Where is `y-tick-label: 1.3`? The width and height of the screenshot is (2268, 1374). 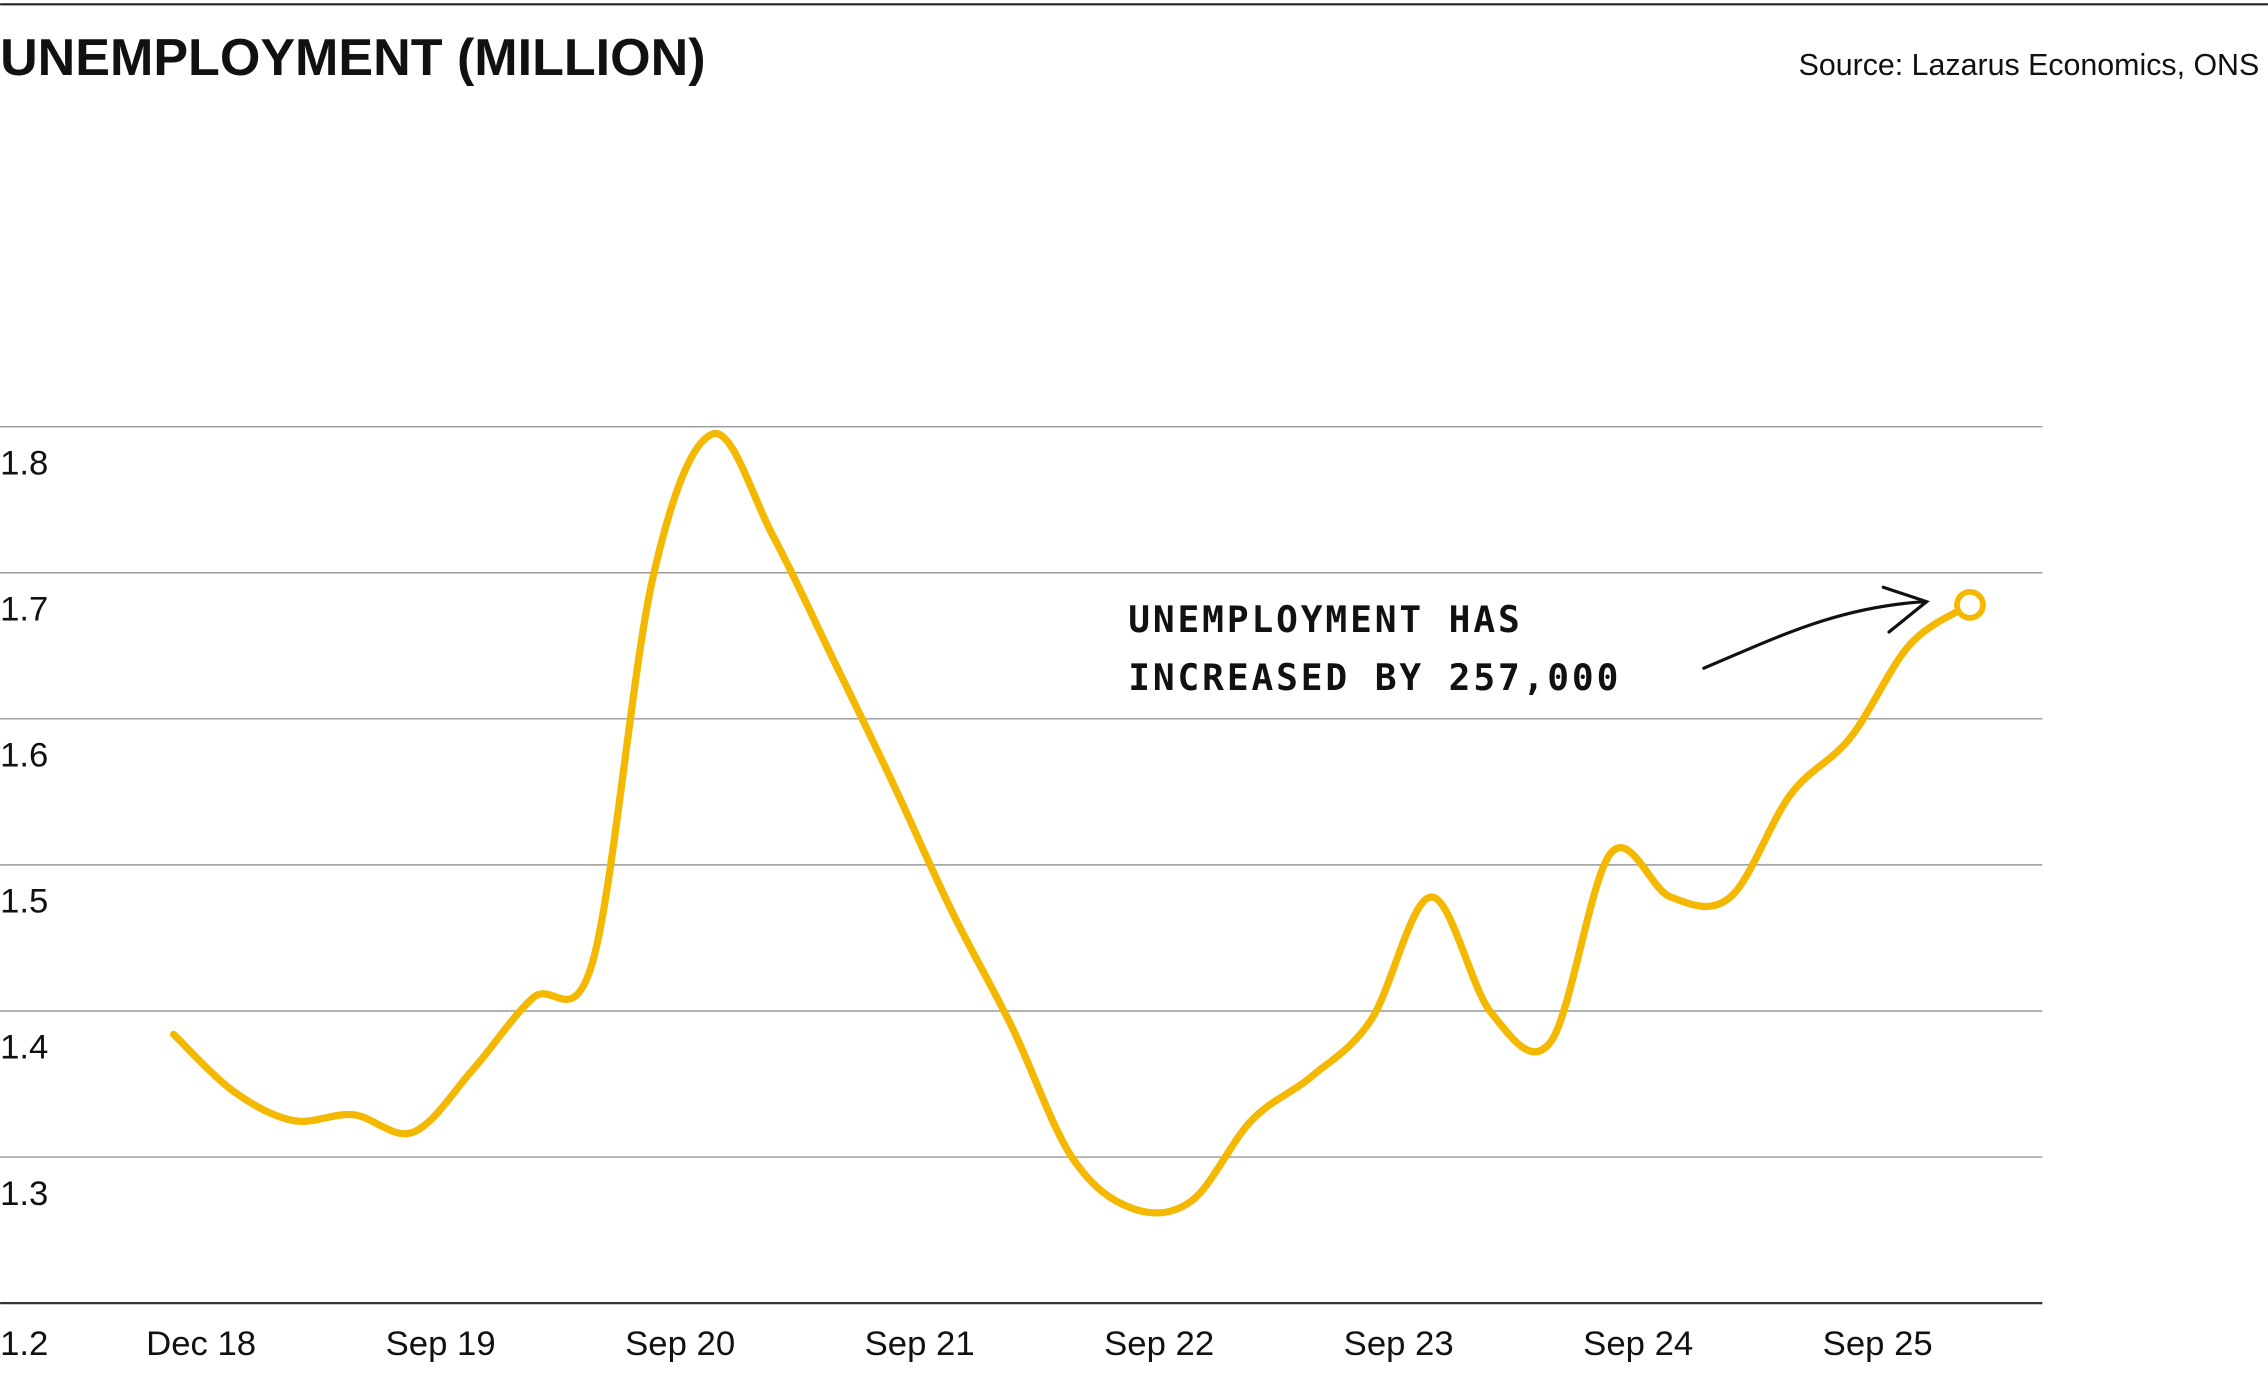
y-tick-label: 1.3 is located at coordinates (24, 1194).